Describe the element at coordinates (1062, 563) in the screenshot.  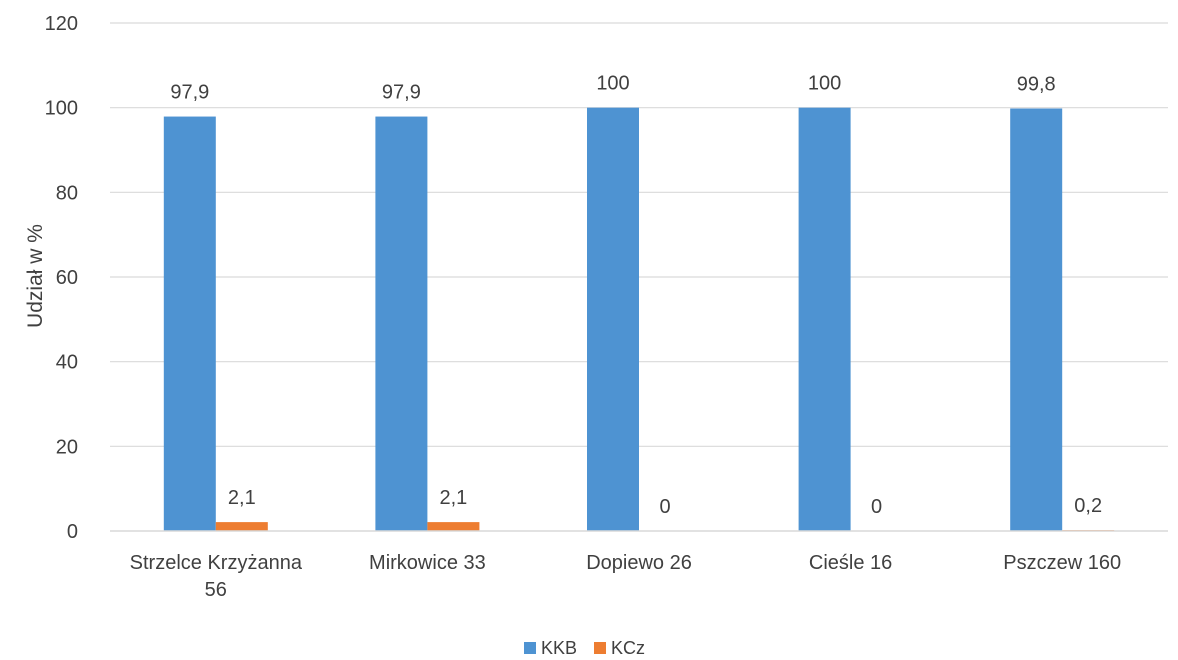
I see `x-tick-label: Pszczew 160` at that location.